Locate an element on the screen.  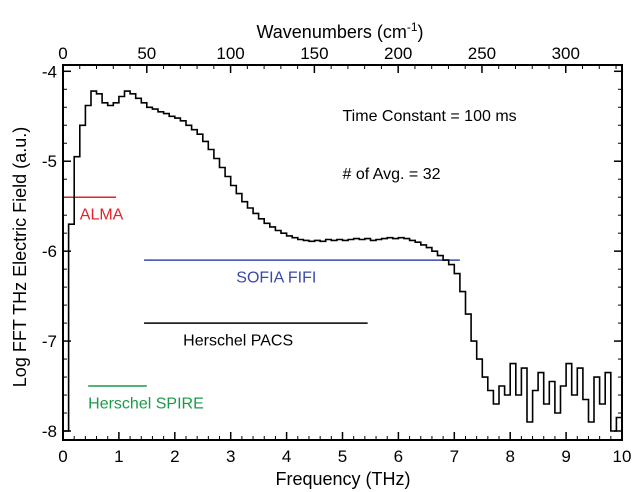
x2-tick-label: 50 is located at coordinates (146, 53).